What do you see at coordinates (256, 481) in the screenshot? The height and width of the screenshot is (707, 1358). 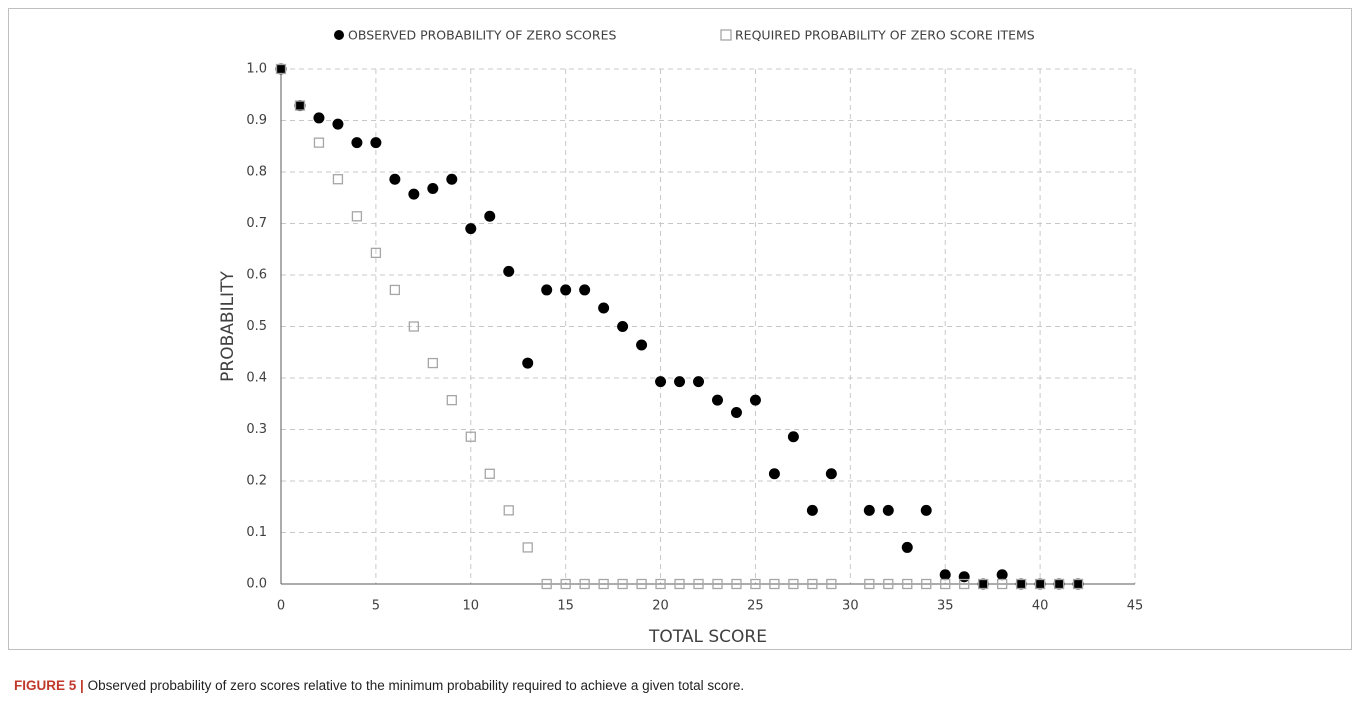 I see `y-tick-label: 0.2` at bounding box center [256, 481].